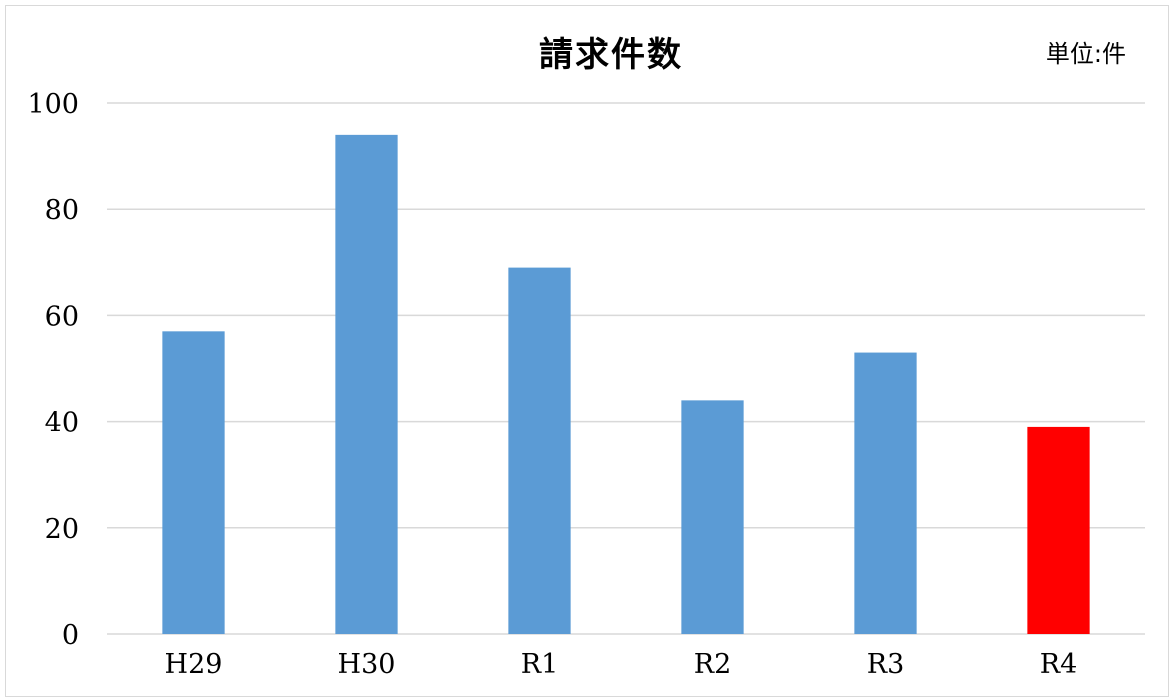  I want to click on bar-h30, so click(366, 384).